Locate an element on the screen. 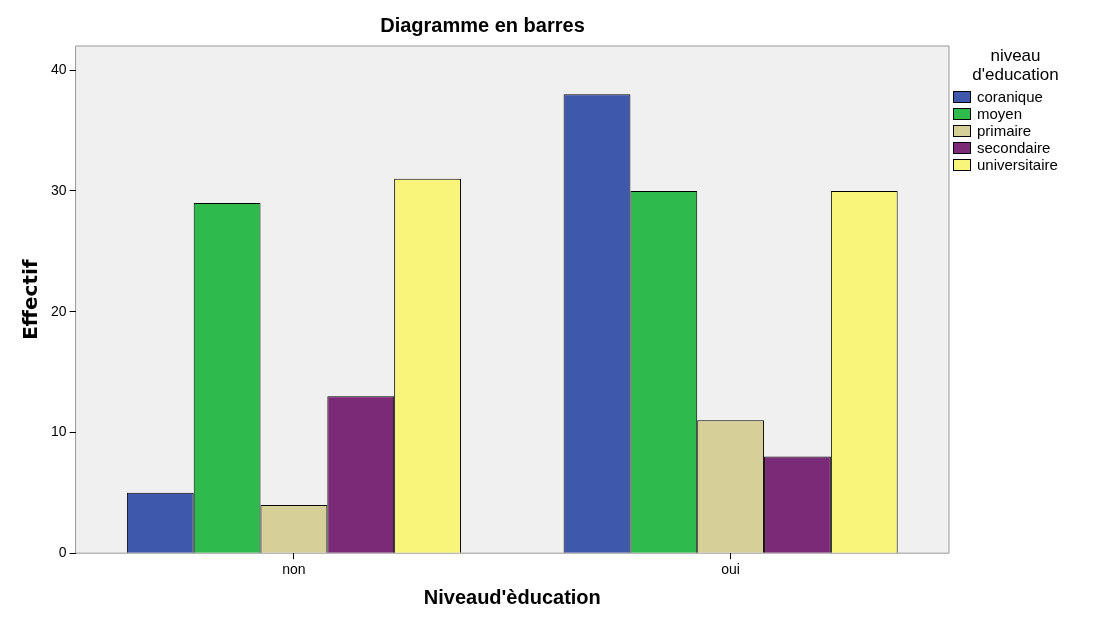 The height and width of the screenshot is (626, 1106). legend-label: secondaire is located at coordinates (1014, 147).